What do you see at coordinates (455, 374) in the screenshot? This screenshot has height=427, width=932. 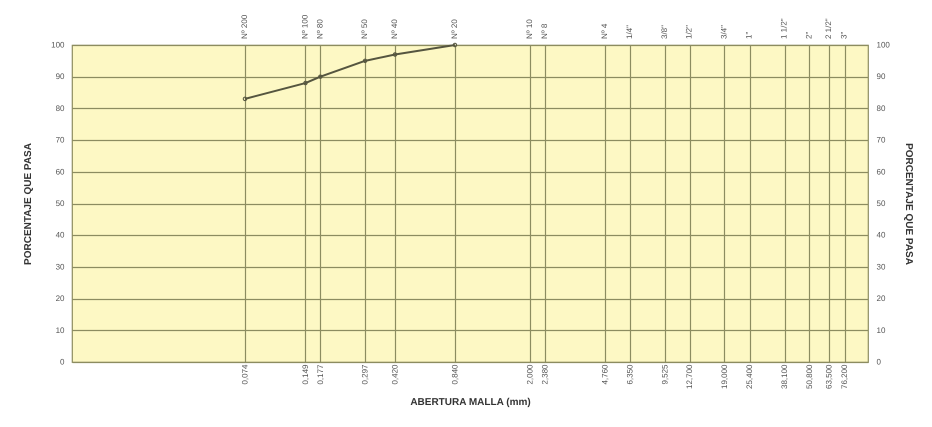 I see `x-tick-label: 0,840` at bounding box center [455, 374].